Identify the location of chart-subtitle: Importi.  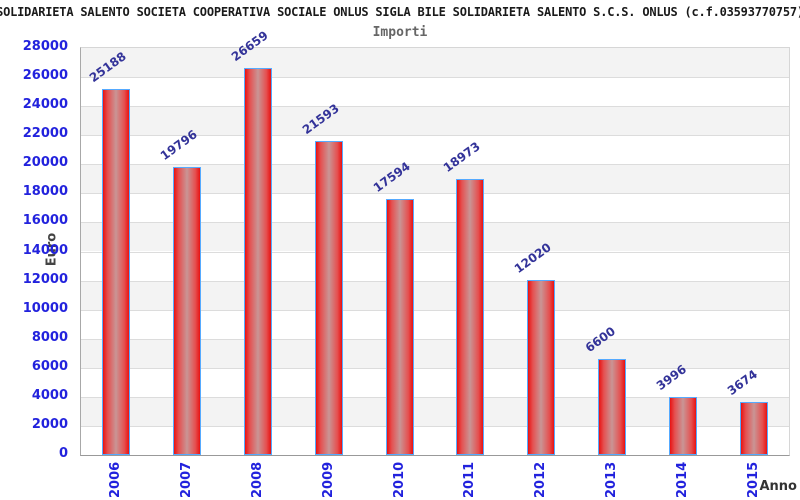
(400, 32).